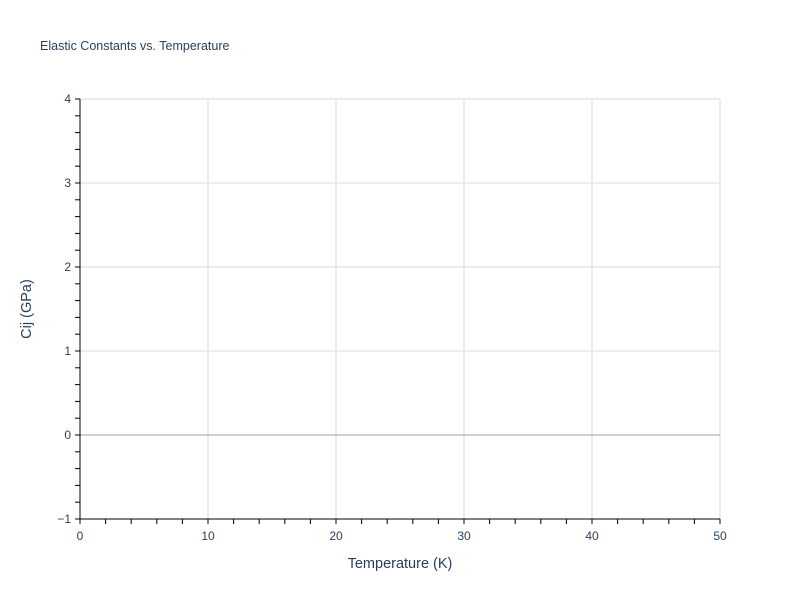 This screenshot has height=605, width=800. I want to click on x-axis-label: Temperature (K), so click(400, 564).